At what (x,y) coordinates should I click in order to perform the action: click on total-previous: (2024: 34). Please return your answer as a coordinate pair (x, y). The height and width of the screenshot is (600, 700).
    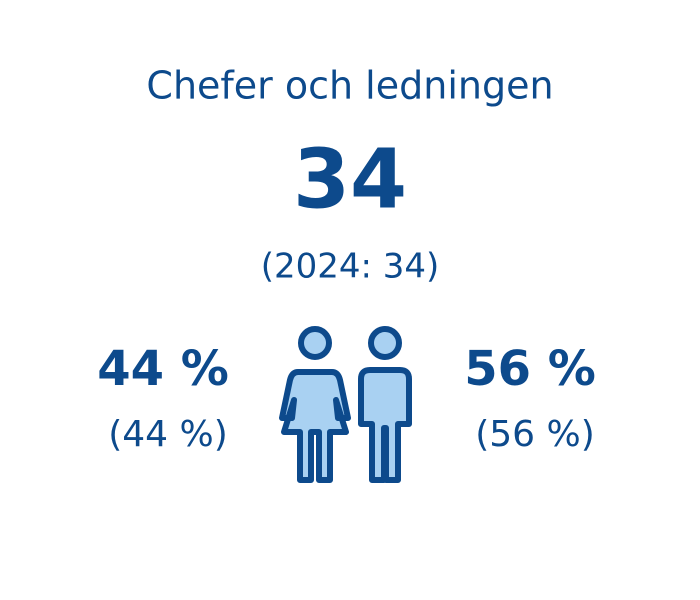
    Looking at the image, I should click on (350, 267).